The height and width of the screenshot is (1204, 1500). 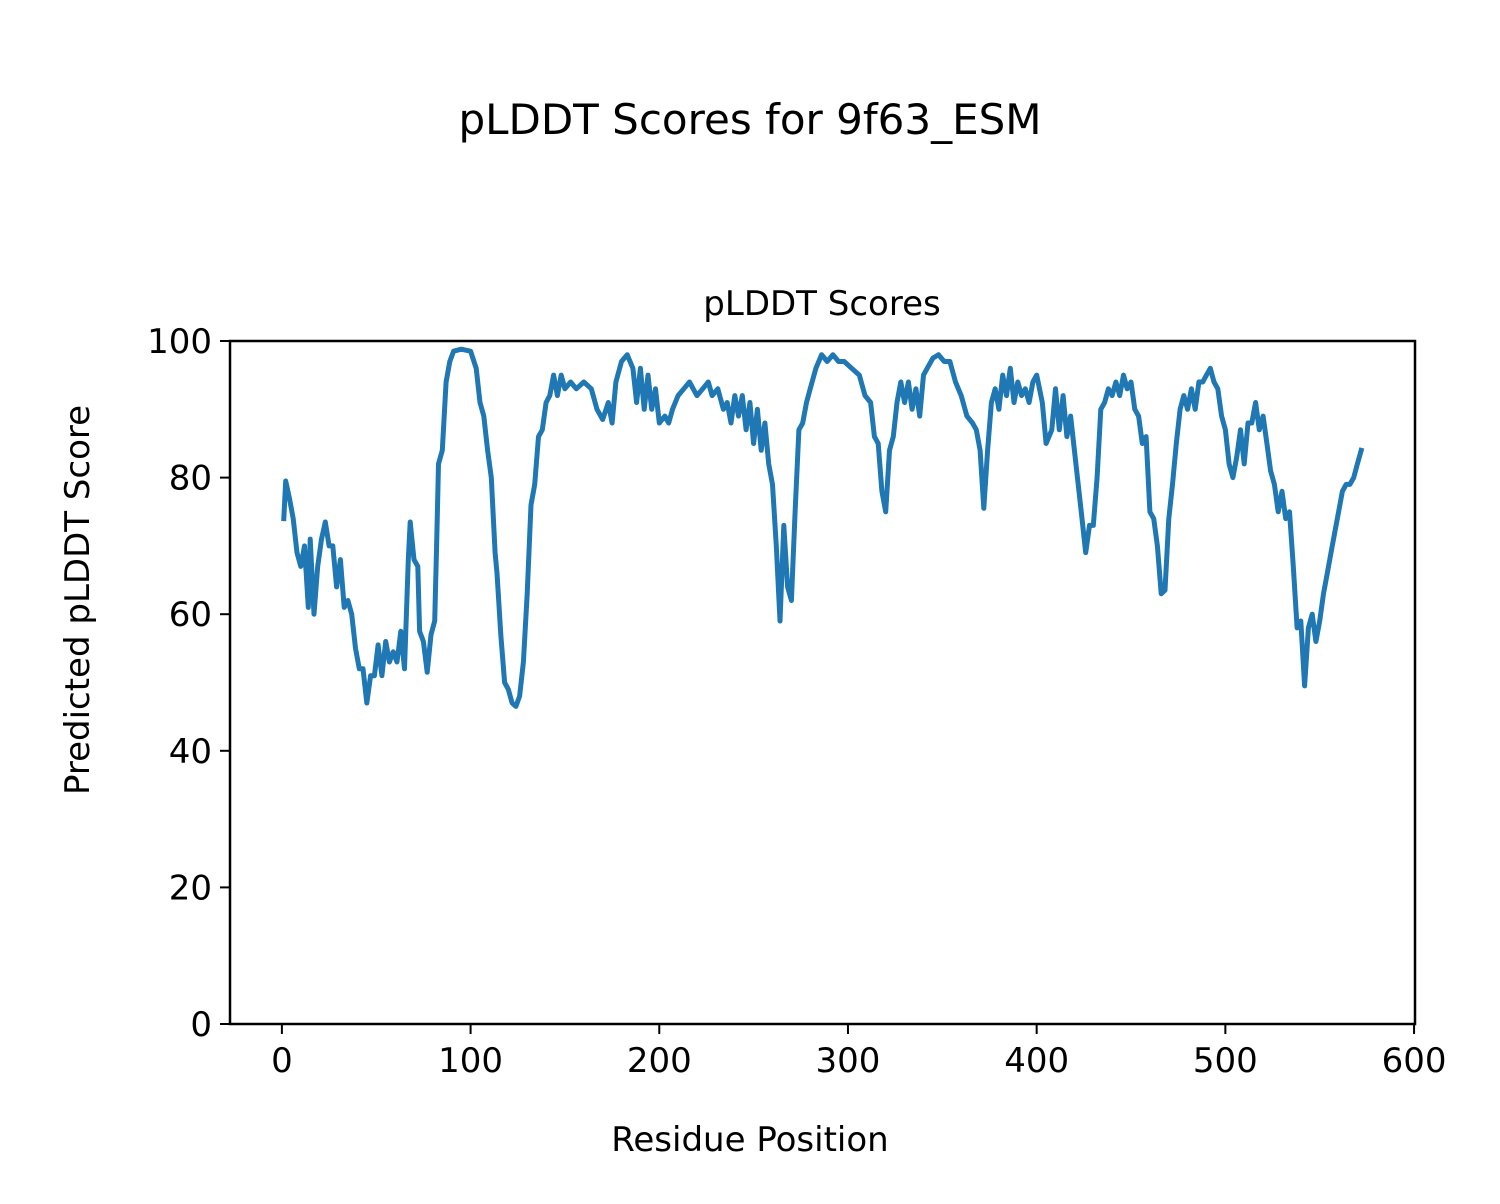 What do you see at coordinates (1036, 1061) in the screenshot?
I see `x-tick-label: 400` at bounding box center [1036, 1061].